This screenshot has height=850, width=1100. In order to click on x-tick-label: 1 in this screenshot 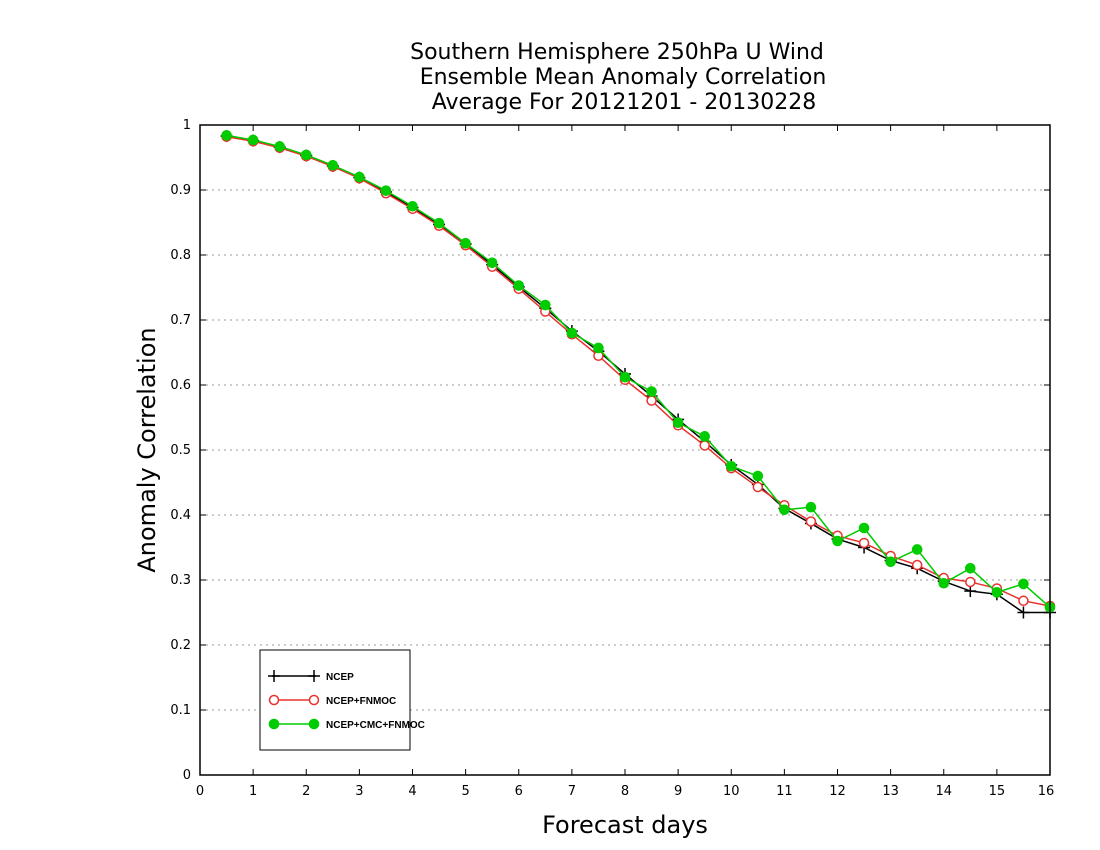, I will do `click(253, 791)`.